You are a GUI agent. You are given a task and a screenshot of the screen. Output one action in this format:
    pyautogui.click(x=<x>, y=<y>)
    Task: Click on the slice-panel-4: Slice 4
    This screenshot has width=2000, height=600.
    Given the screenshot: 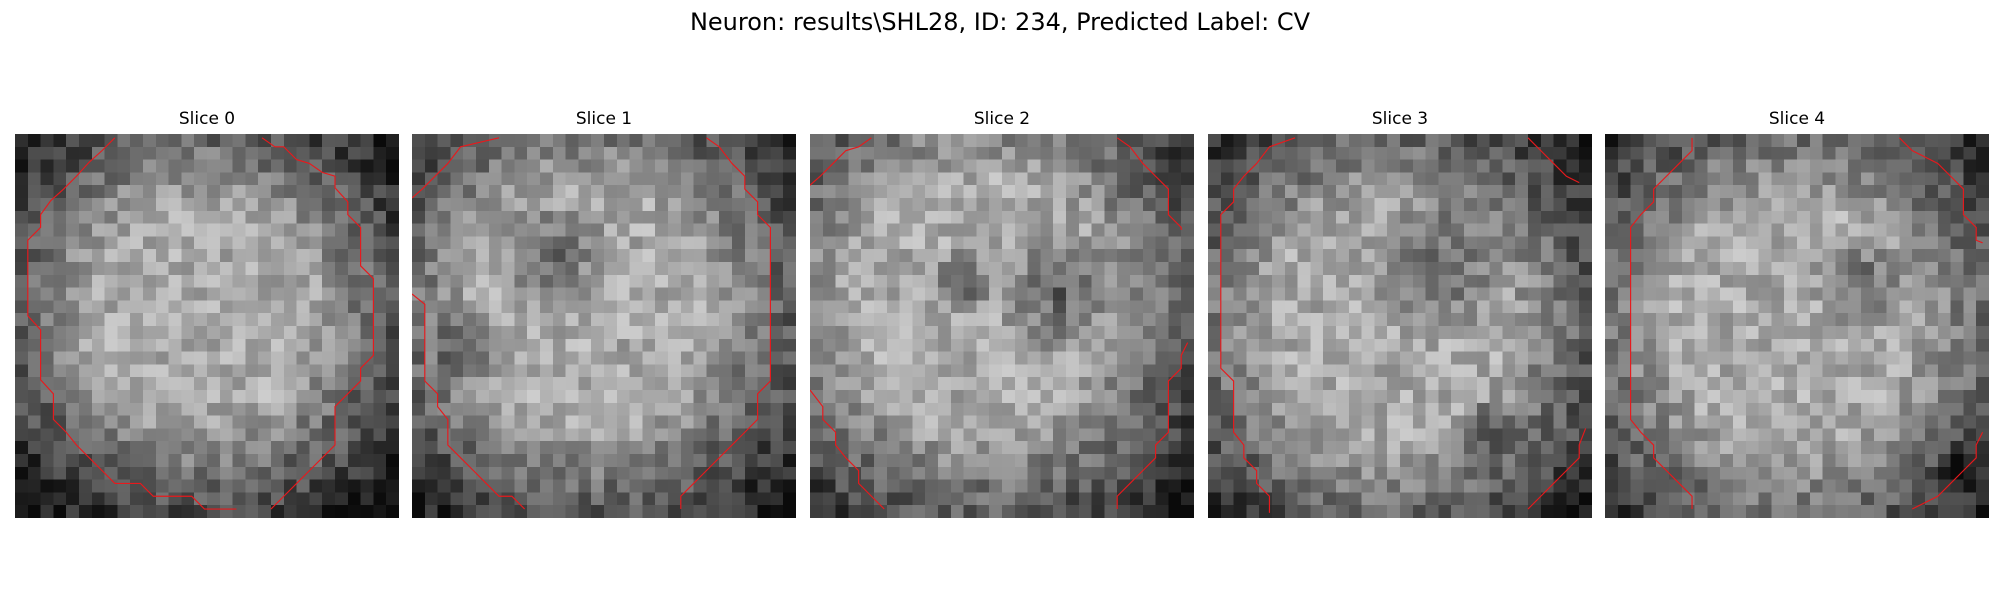 What is the action you would take?
    pyautogui.click(x=1797, y=313)
    